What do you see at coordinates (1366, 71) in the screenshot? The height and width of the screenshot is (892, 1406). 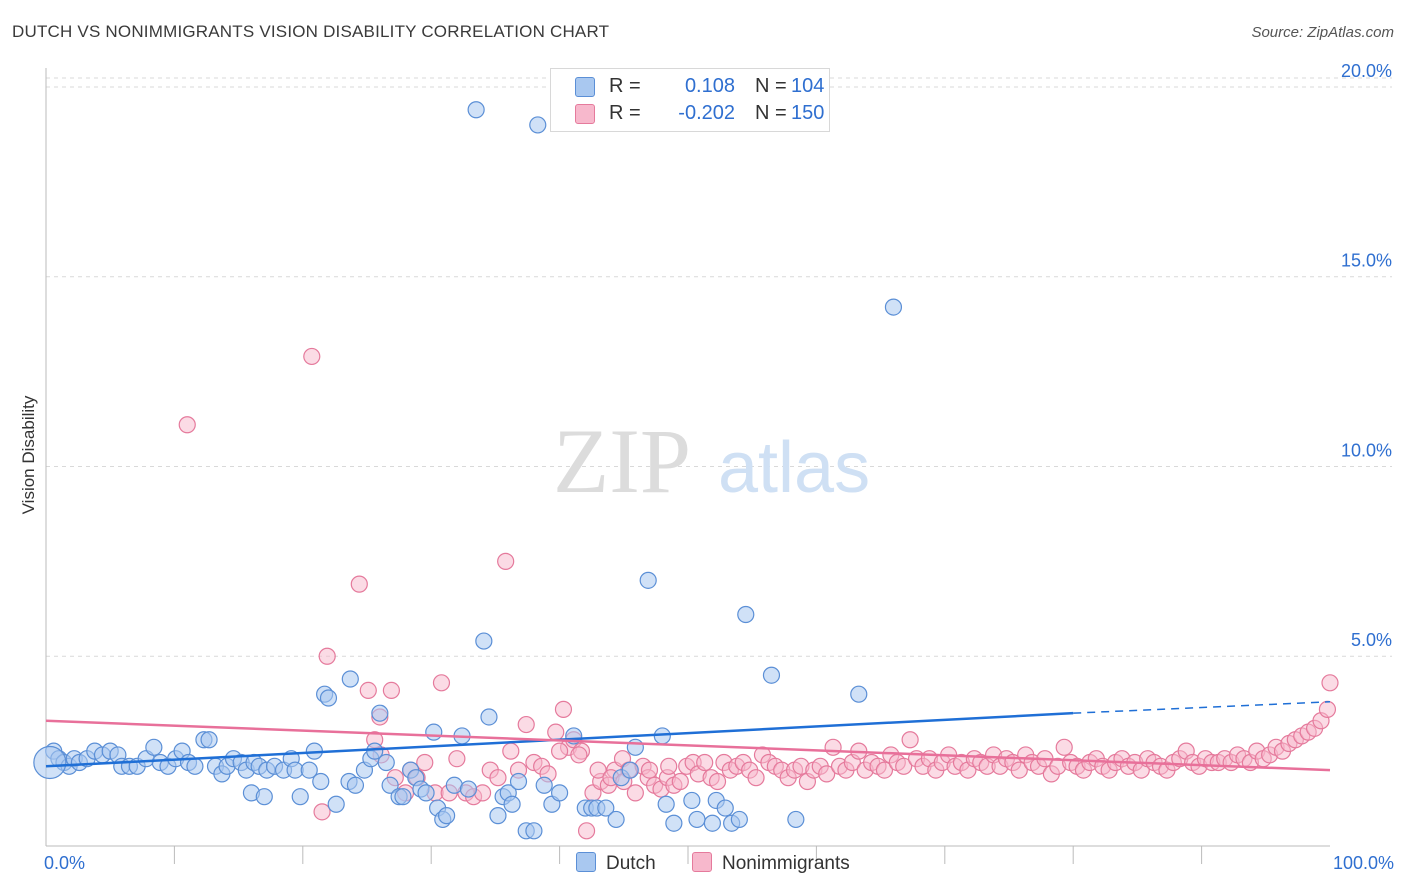 I see `y-tick-label: 20.0%` at bounding box center [1366, 71].